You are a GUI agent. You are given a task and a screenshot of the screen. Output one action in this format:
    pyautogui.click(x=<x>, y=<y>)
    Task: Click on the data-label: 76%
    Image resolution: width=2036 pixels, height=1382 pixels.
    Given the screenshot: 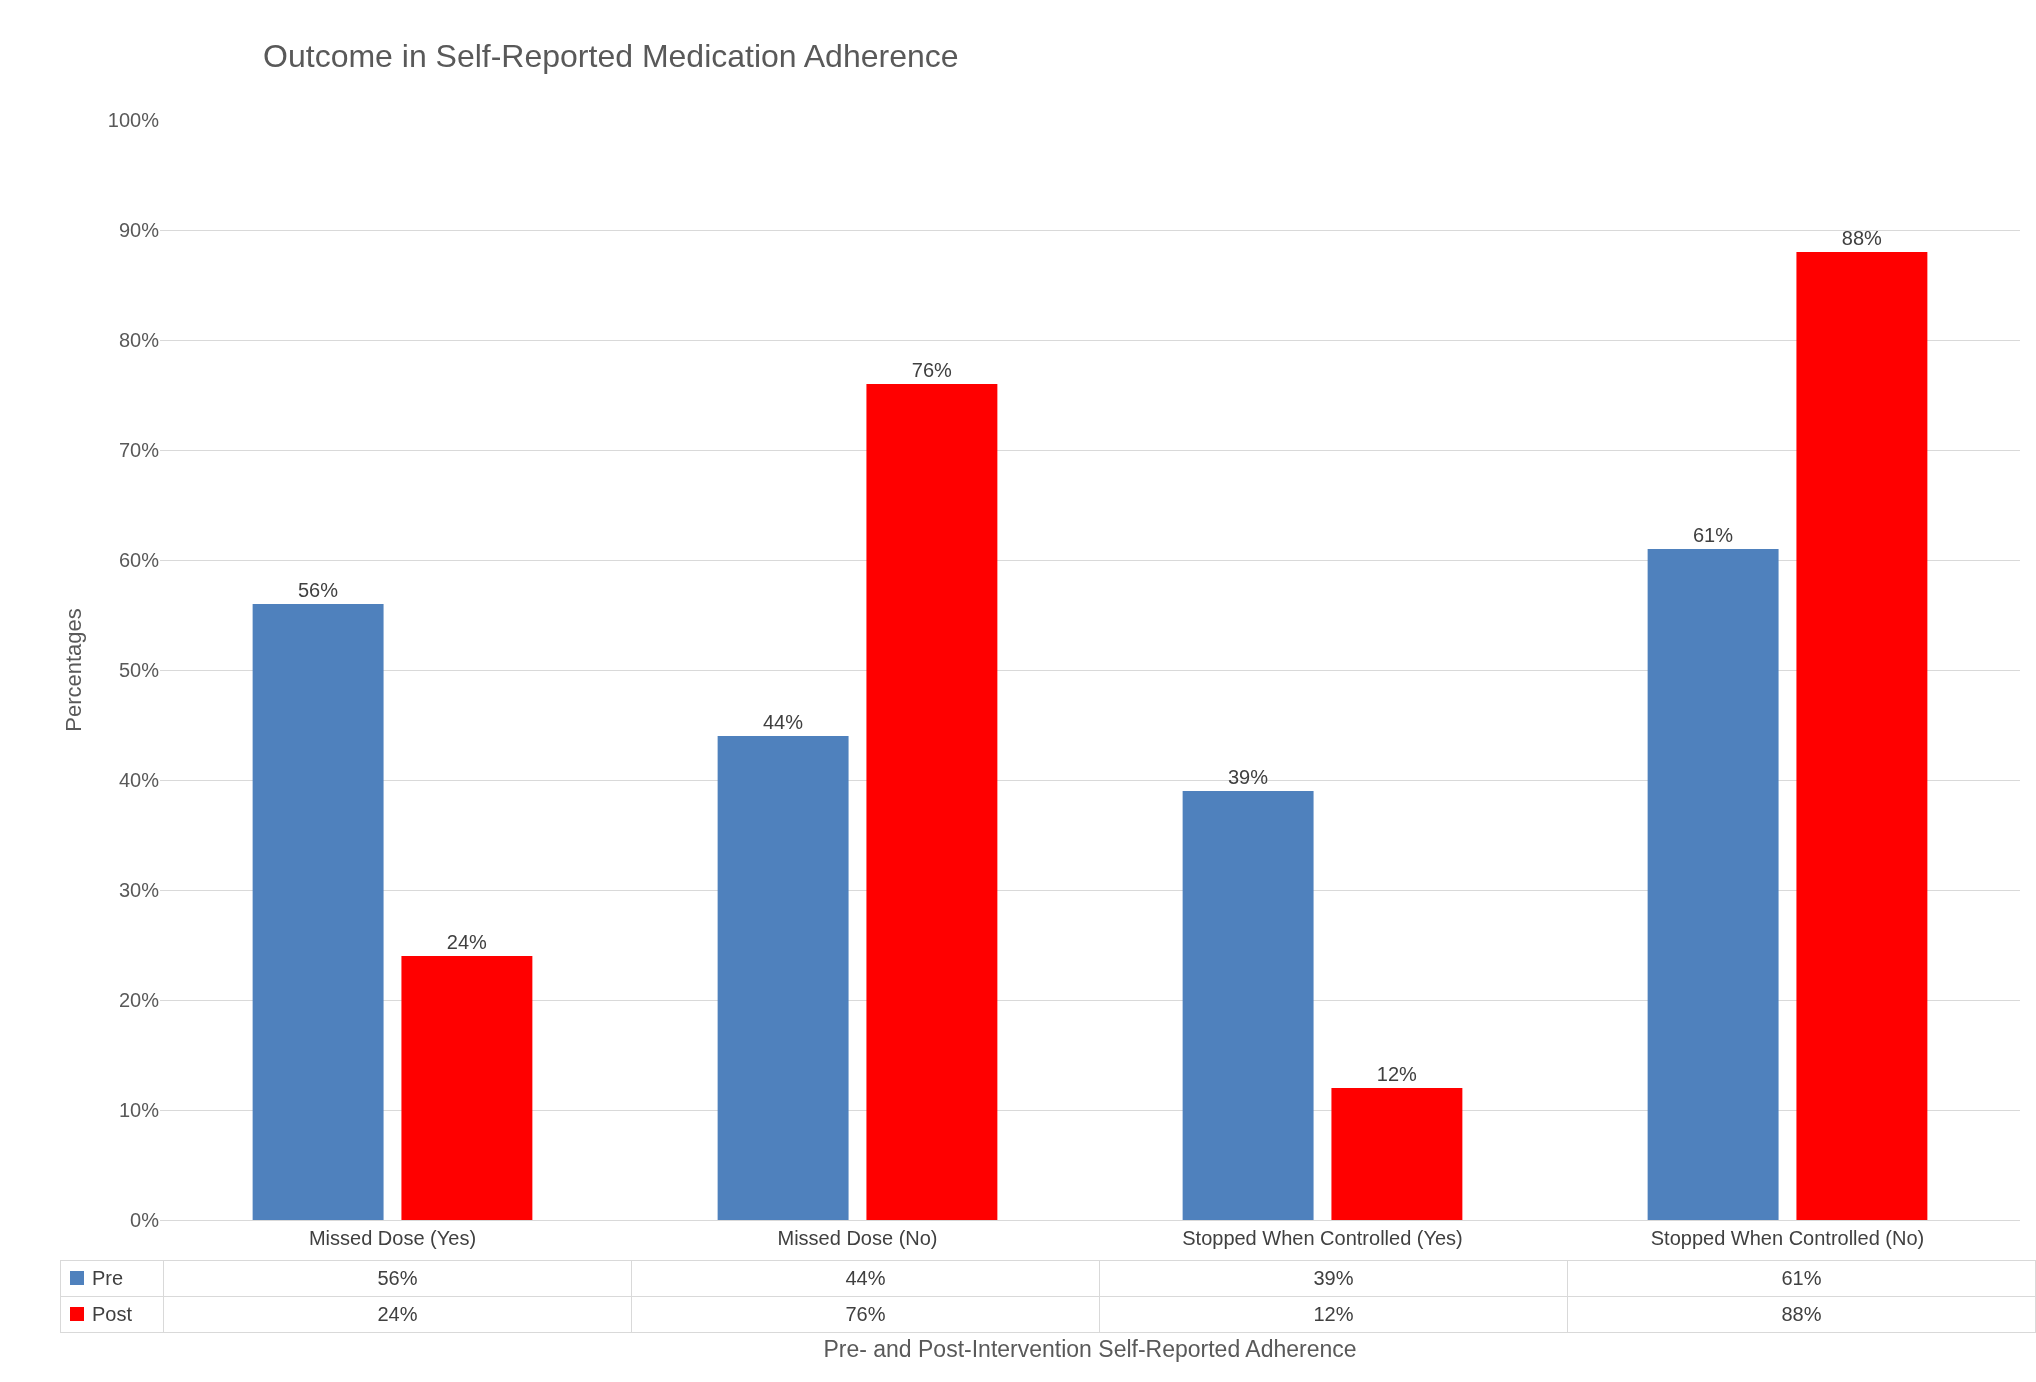 What is the action you would take?
    pyautogui.click(x=865, y=1314)
    